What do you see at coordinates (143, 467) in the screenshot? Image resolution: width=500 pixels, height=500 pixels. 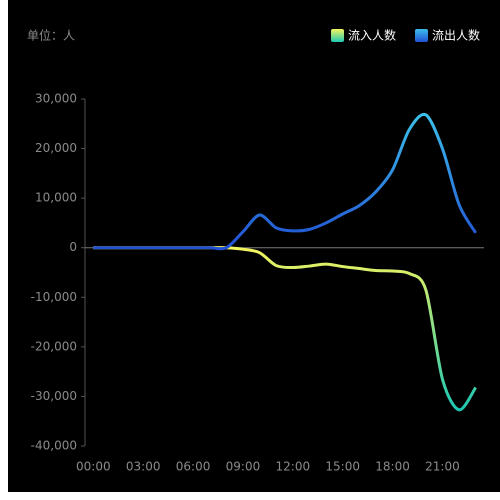 I see `x-tick-label: 03:00` at bounding box center [143, 467].